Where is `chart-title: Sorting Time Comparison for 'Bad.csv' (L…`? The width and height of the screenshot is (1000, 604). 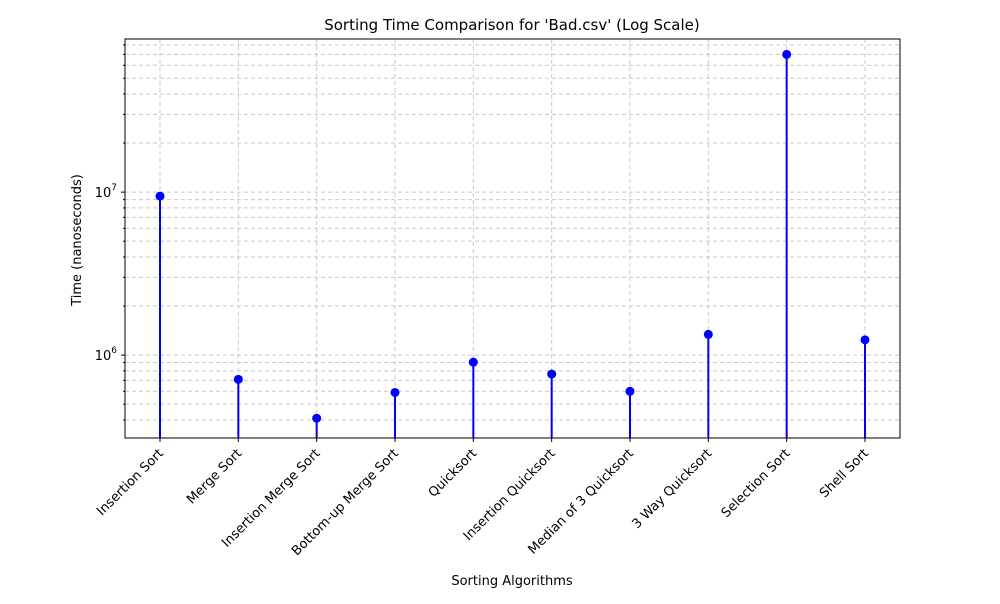 chart-title: Sorting Time Comparison for 'Bad.csv' (L… is located at coordinates (512, 25).